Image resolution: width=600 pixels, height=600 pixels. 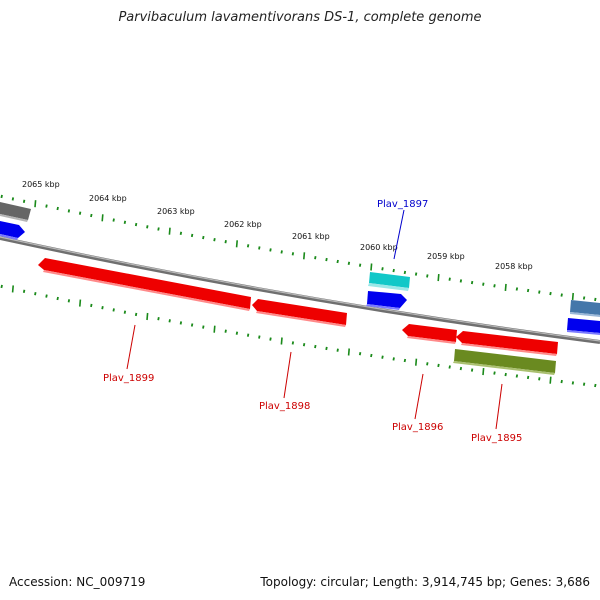 I want to click on scale-label: 2059 kbp, so click(x=446, y=256).